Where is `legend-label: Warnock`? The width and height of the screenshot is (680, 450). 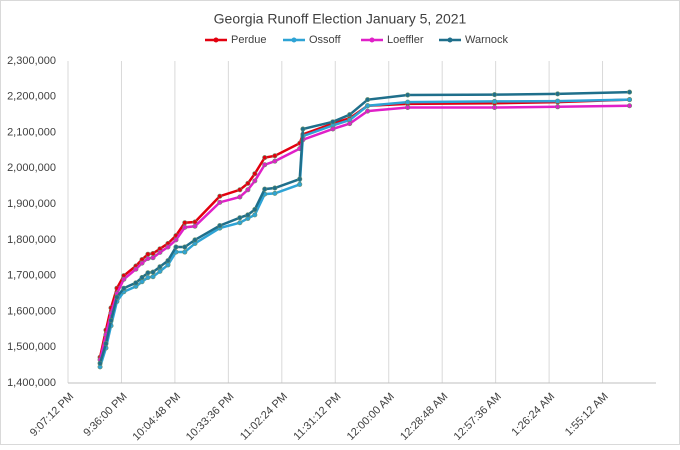 legend-label: Warnock is located at coordinates (486, 40).